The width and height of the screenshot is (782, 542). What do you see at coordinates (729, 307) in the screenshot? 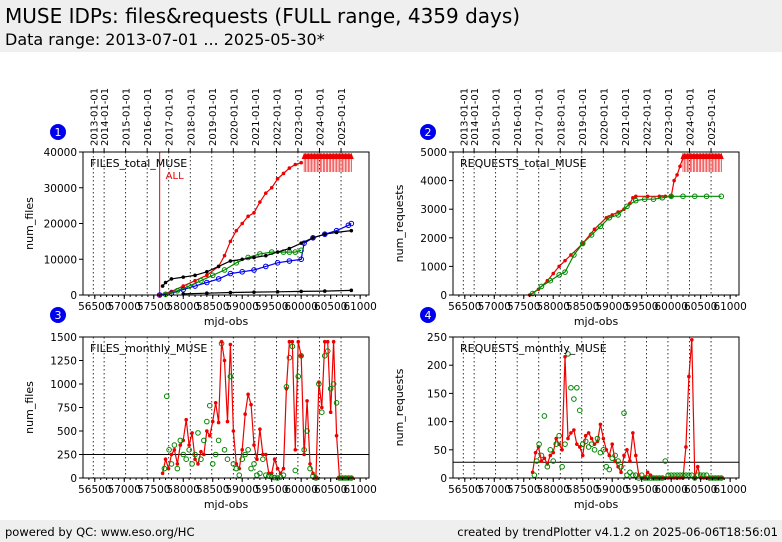
I see `x-tick-label: 61000` at bounding box center [729, 307].